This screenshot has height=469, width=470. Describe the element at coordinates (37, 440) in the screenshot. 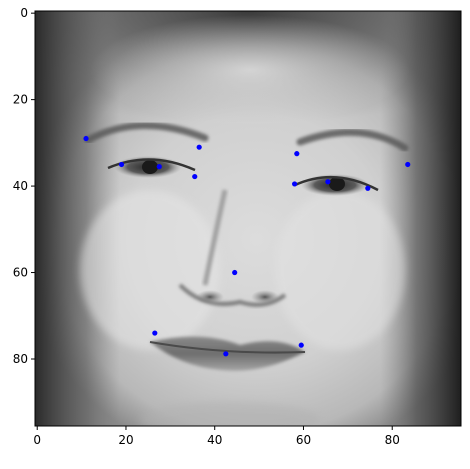

I see `x-tick-label-0: 0` at that location.